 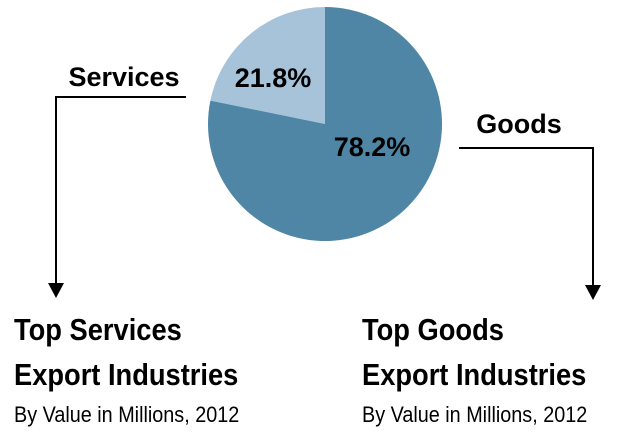 I want to click on services-title-line1: Top Services, so click(x=98, y=329).